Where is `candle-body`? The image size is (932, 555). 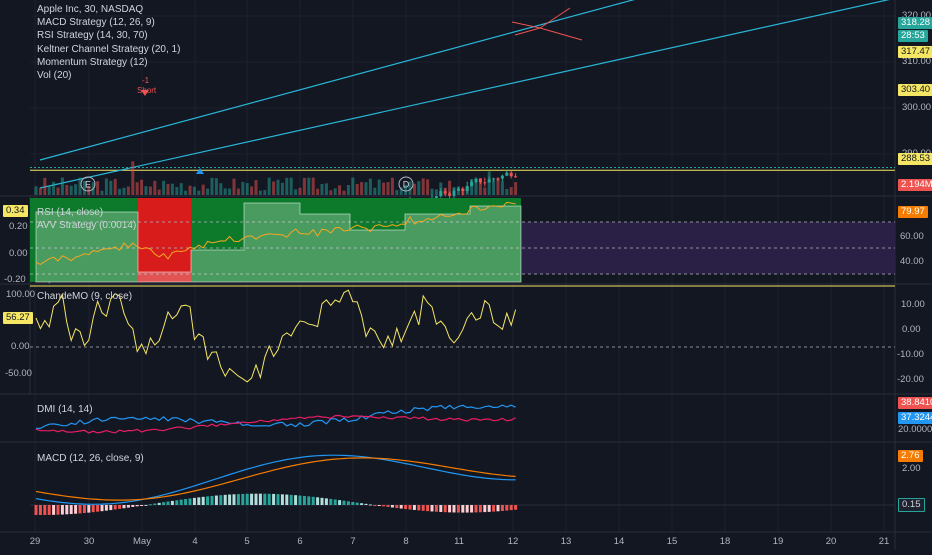 candle-body is located at coordinates (436, 197).